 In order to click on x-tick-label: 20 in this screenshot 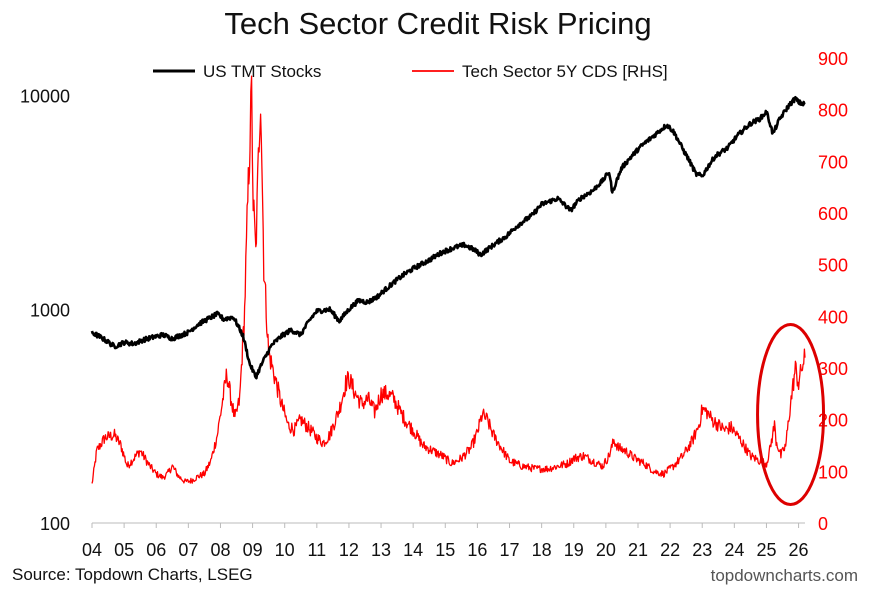, I will do `click(606, 550)`.